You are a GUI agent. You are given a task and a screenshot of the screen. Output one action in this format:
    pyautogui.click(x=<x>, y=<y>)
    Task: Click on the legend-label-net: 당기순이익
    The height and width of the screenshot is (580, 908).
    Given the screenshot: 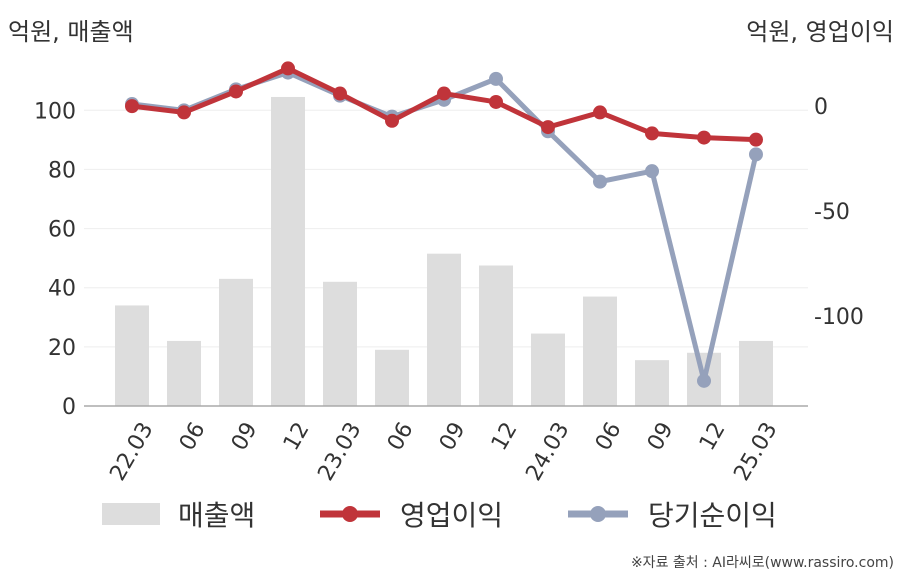 What is the action you would take?
    pyautogui.click(x=712, y=515)
    